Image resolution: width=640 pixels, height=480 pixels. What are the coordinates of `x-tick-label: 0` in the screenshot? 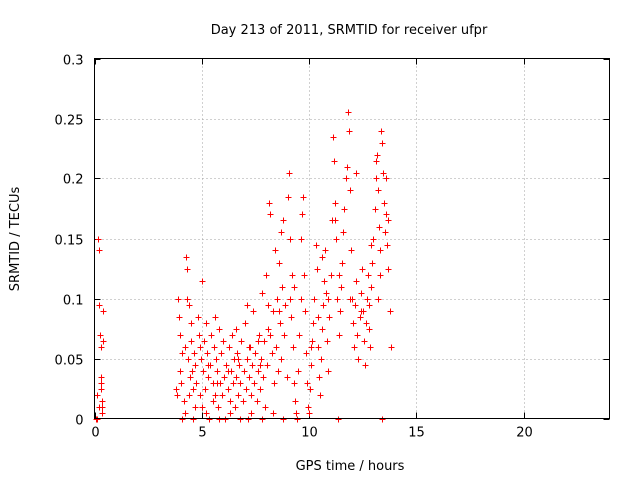 It's located at (95, 433).